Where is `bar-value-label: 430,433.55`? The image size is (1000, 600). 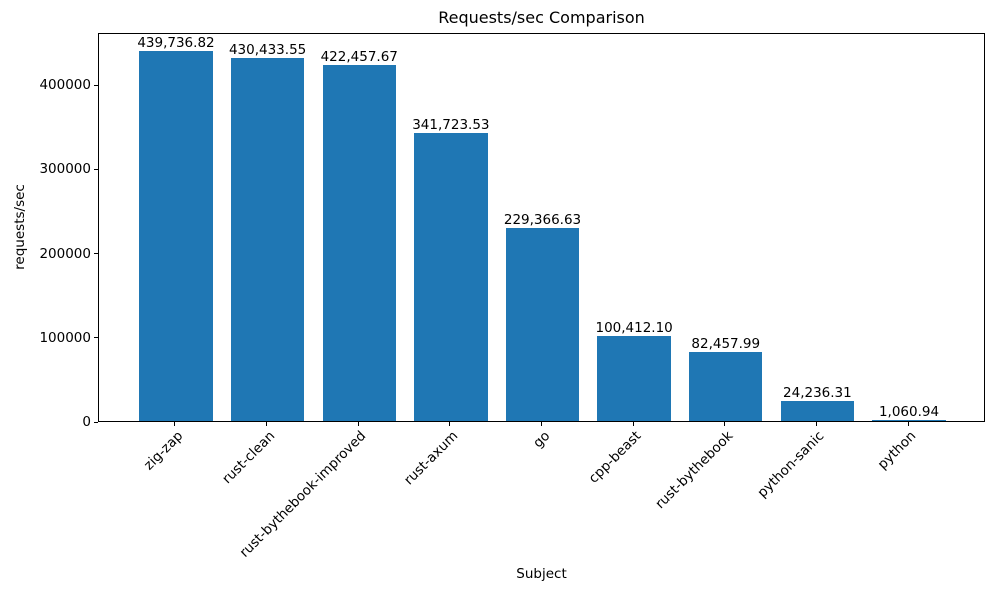
bar-value-label: 430,433.55 is located at coordinates (267, 50).